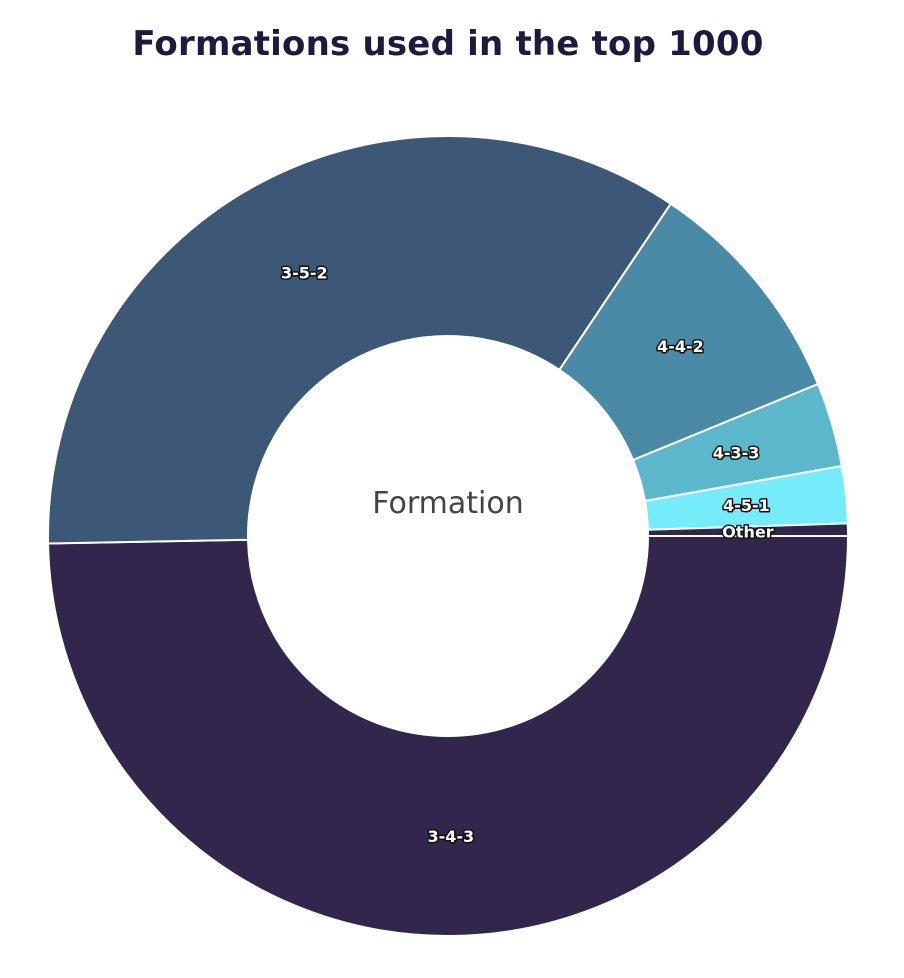  What do you see at coordinates (450, 836) in the screenshot?
I see `slice-label-3-4-3: 3-4-3` at bounding box center [450, 836].